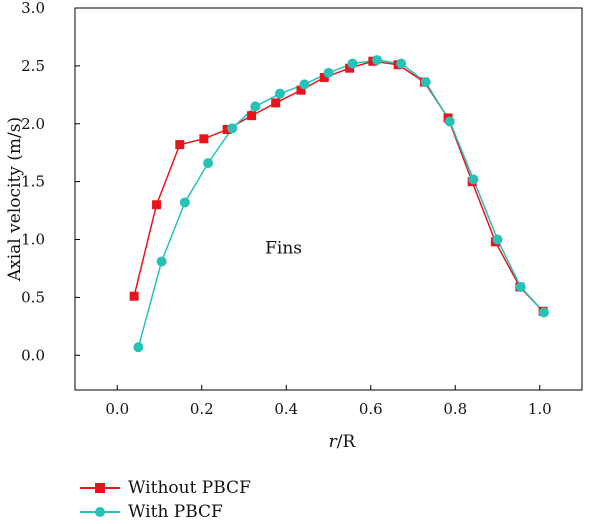 This screenshot has width=600, height=524. What do you see at coordinates (33, 8) in the screenshot?
I see `y-tick-label: 3.0` at bounding box center [33, 8].